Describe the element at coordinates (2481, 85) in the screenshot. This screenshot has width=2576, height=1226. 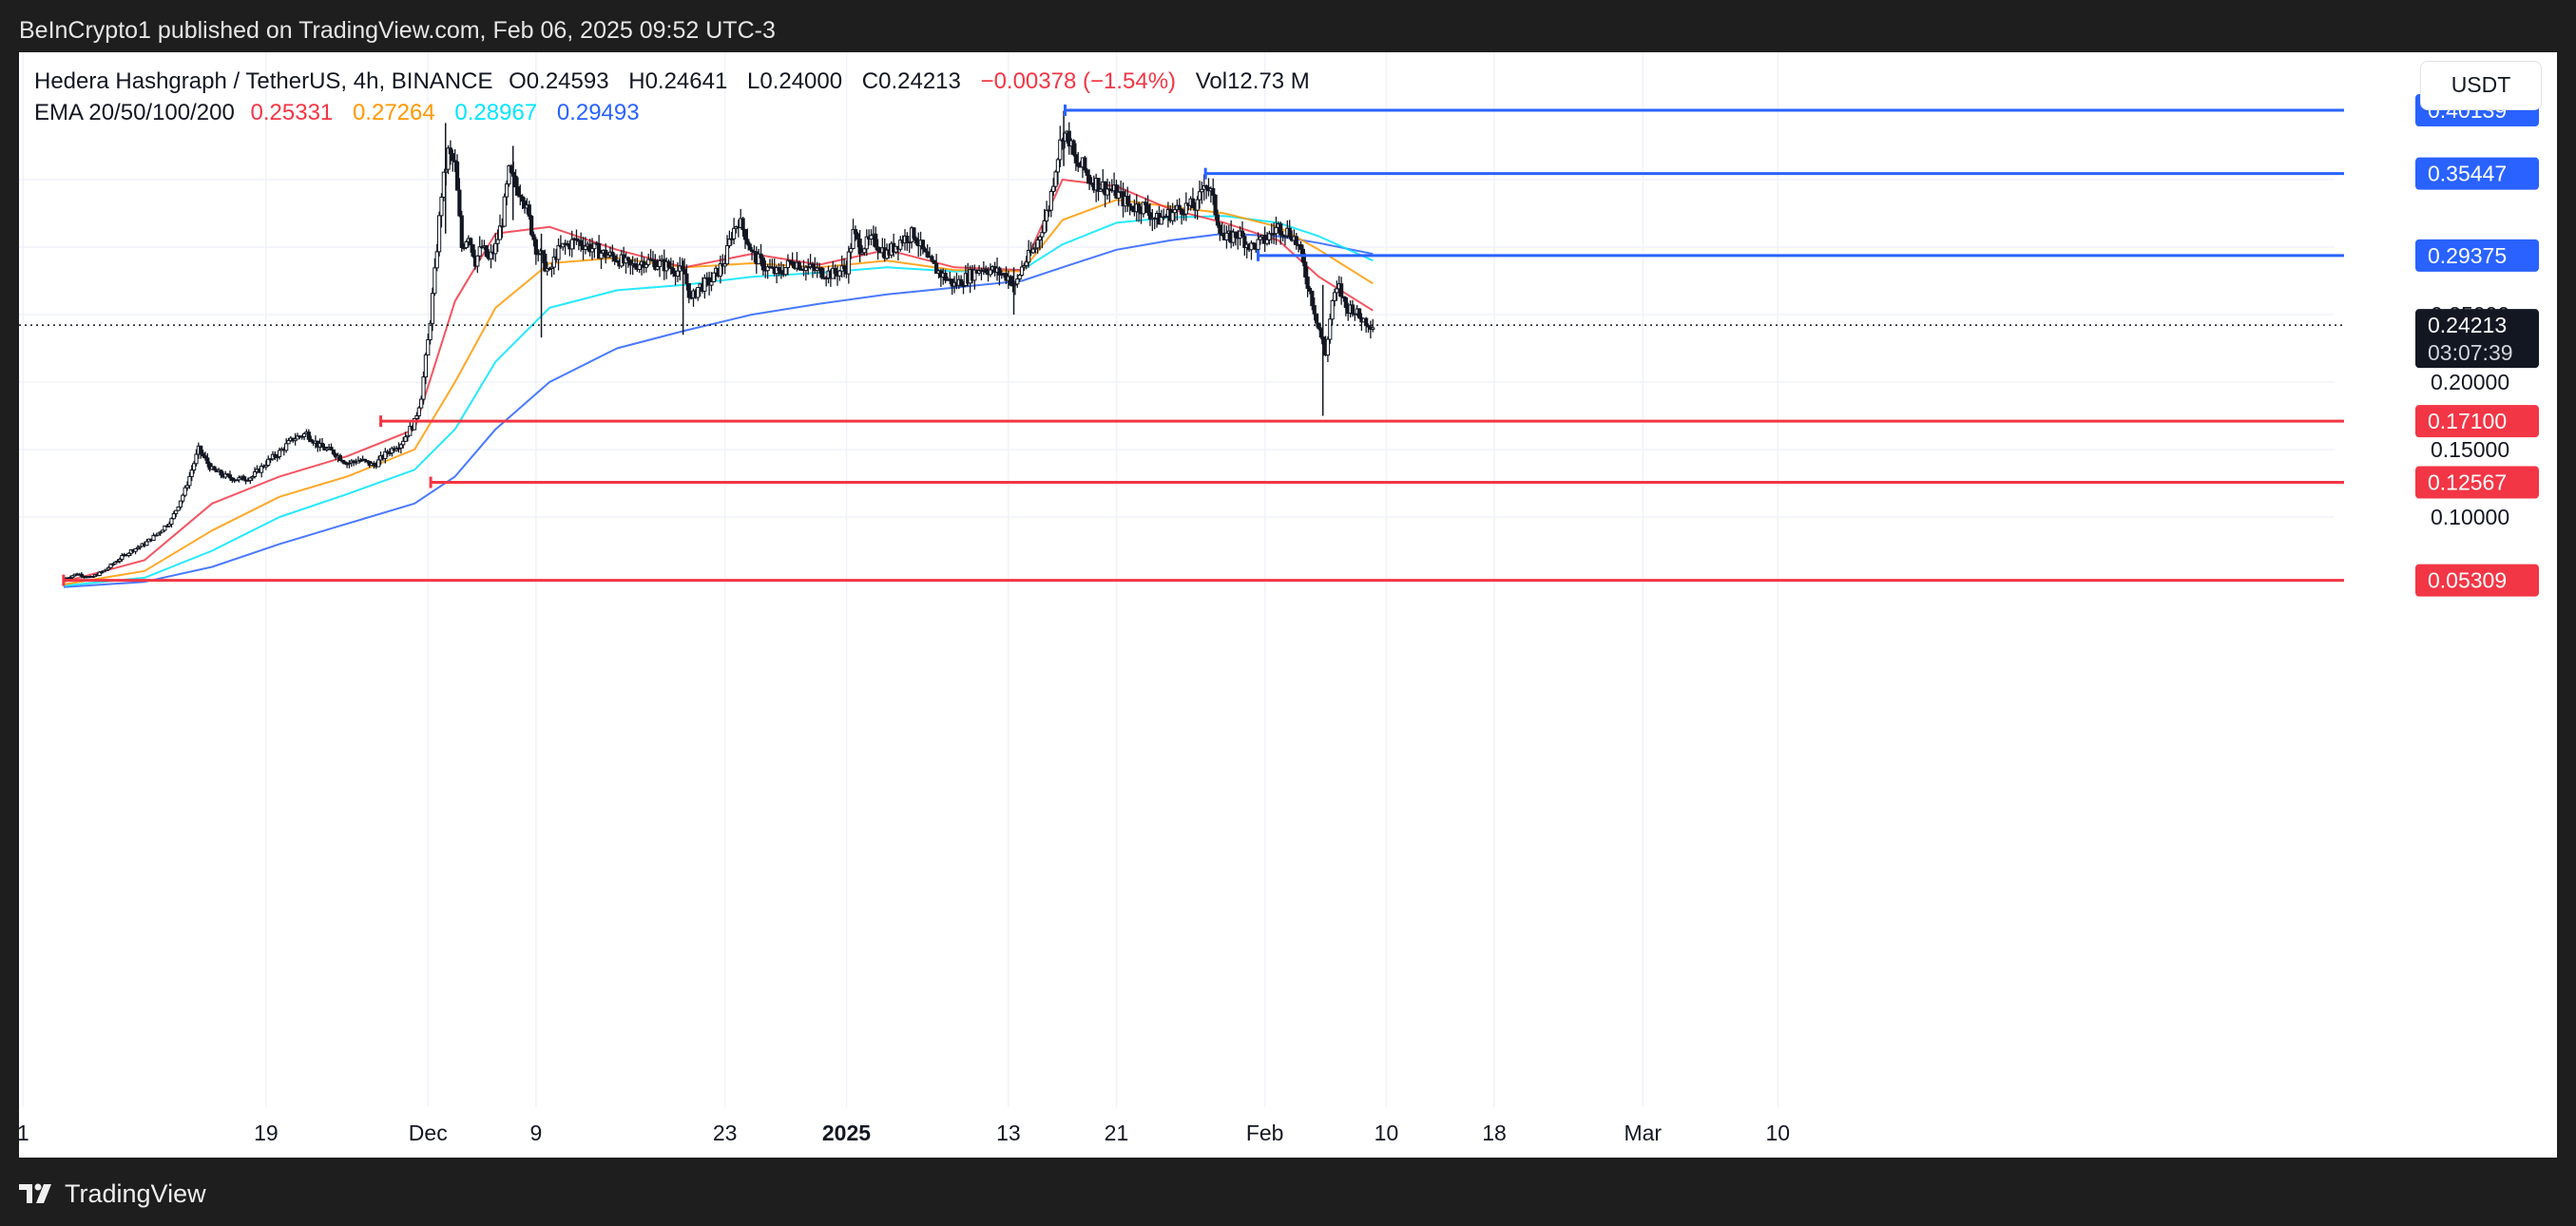
I see `currency-button: USDT` at that location.